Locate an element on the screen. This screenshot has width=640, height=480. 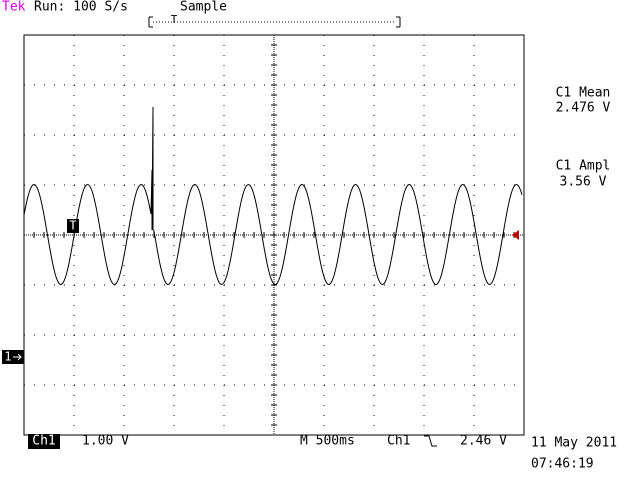
trigger-source: Ch1 is located at coordinates (398, 441).